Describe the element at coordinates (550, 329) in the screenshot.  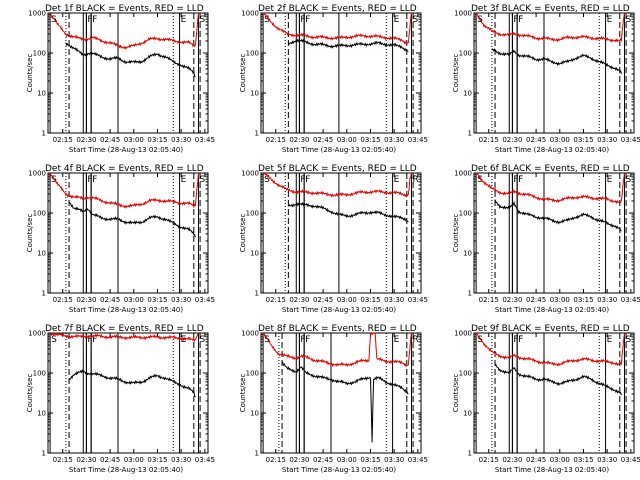
I see `chart-title: Det 9f BLACK = Events, RED = LLD` at that location.